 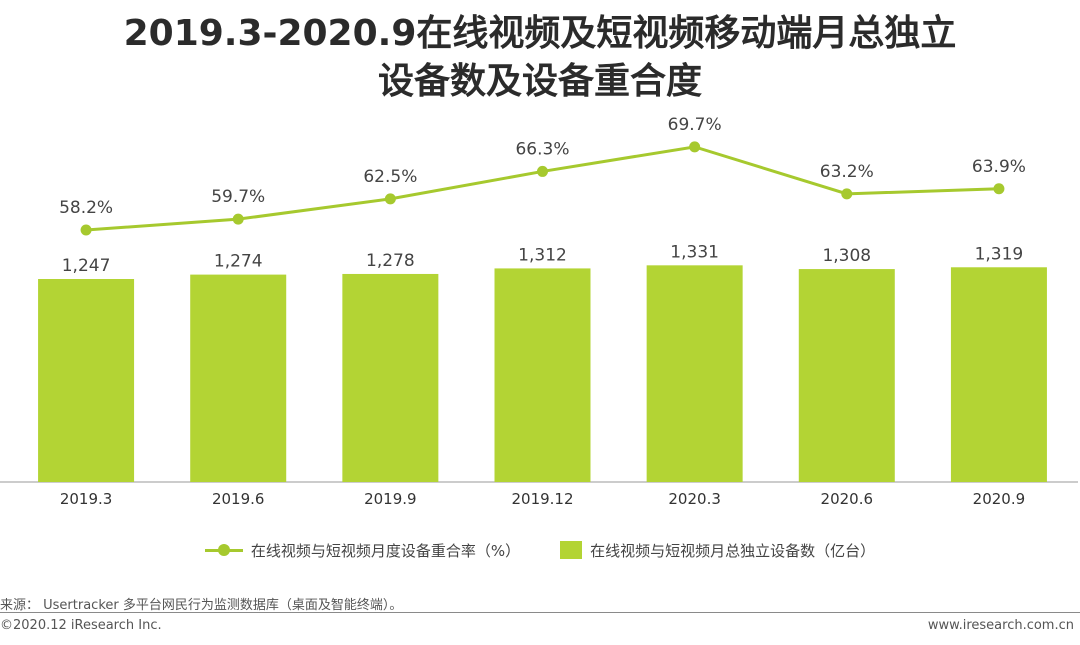 What do you see at coordinates (390, 261) in the screenshot?
I see `bar-value-label: 1,278` at bounding box center [390, 261].